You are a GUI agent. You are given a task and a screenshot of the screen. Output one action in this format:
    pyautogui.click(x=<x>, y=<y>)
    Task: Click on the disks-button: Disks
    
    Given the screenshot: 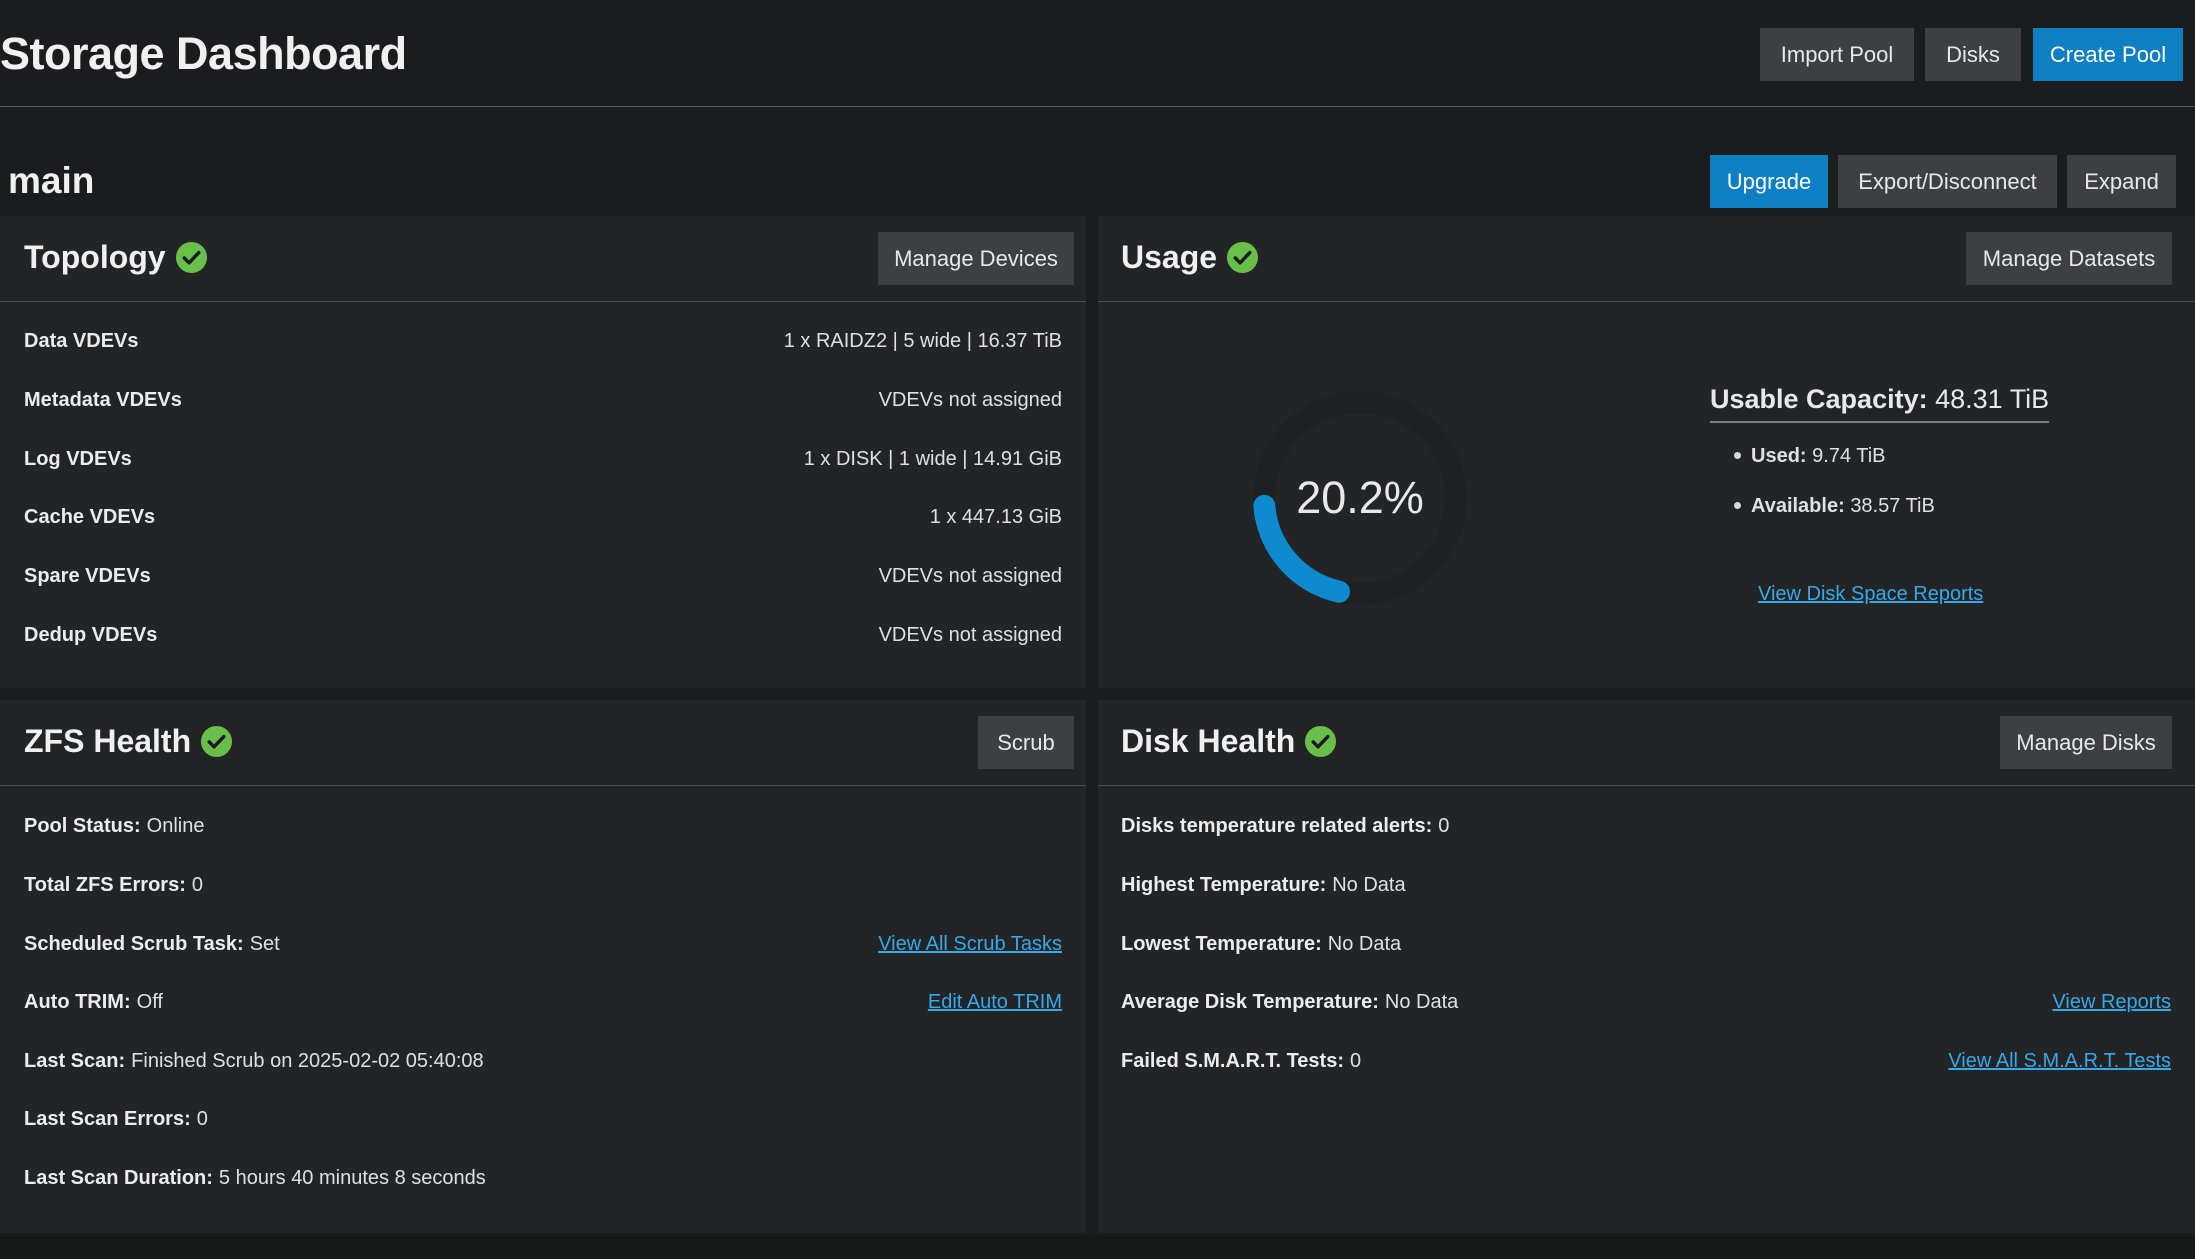 What is the action you would take?
    pyautogui.click(x=1973, y=54)
    